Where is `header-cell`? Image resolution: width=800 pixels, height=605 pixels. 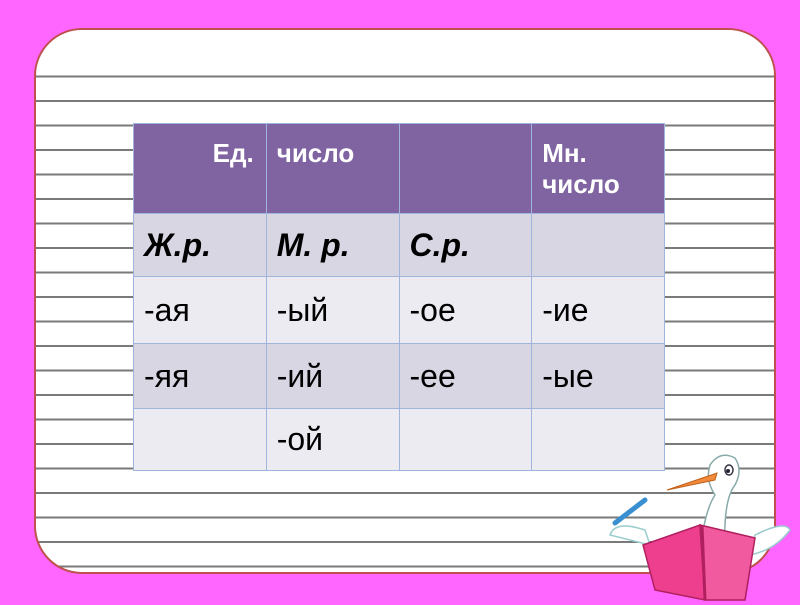
header-cell is located at coordinates (465, 168).